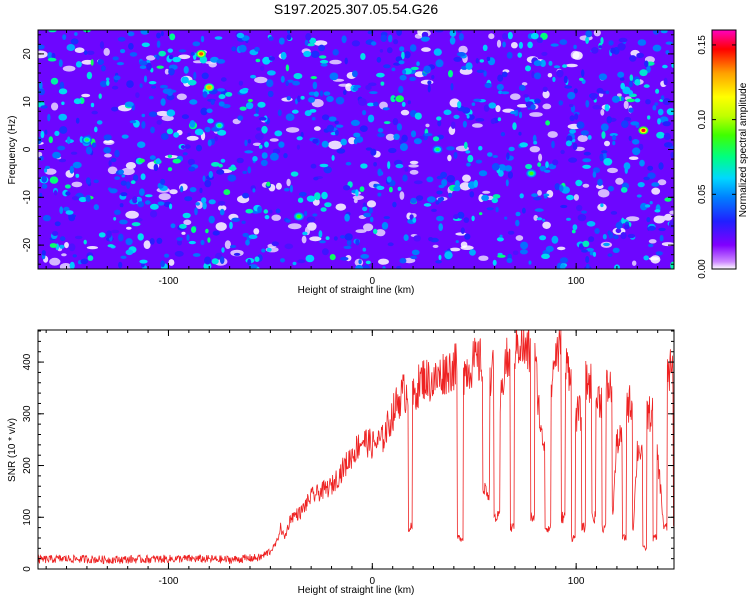  Describe the element at coordinates (12, 450) in the screenshot. I see `snr-ylabel: SNR (10 * v/v)` at that location.